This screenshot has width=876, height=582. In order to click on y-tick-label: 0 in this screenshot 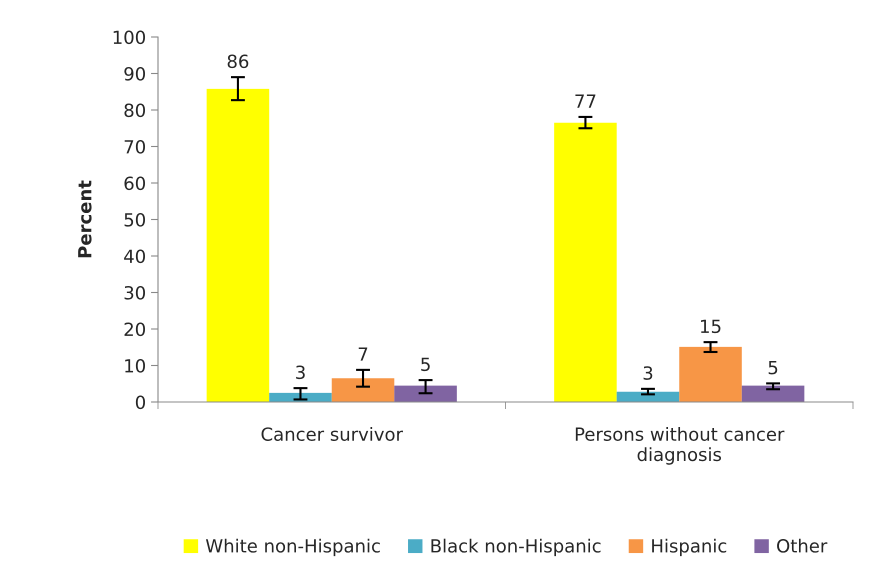, I will do `click(140, 402)`.